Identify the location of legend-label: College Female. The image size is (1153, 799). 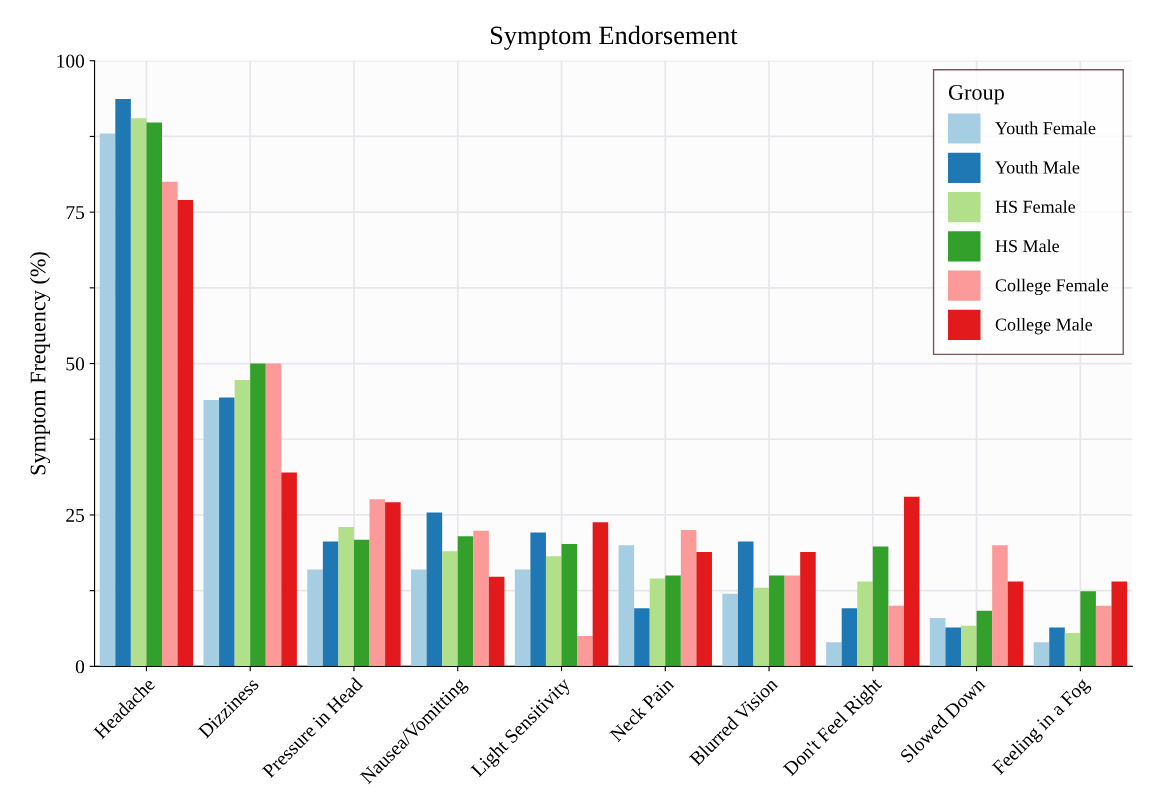
(1052, 287).